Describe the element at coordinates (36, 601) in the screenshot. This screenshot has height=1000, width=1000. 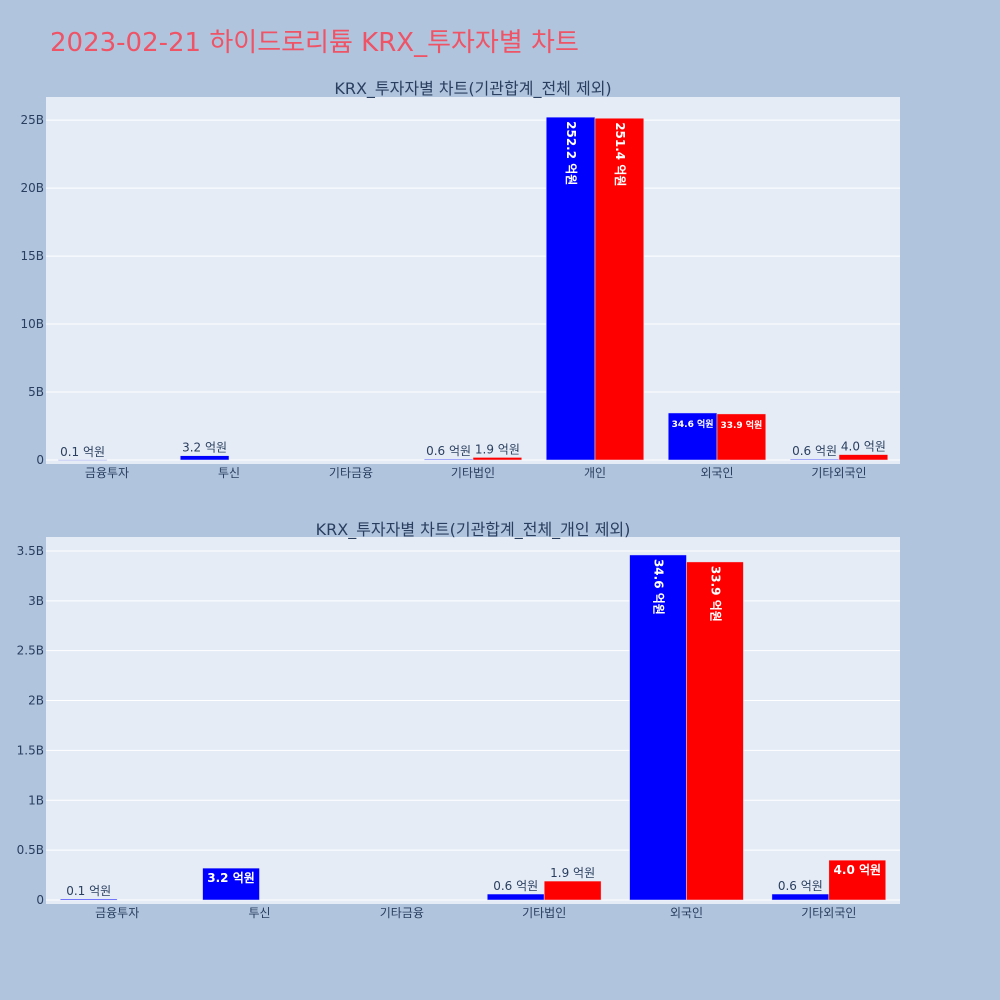
I see `y-tick-label: 3B` at that location.